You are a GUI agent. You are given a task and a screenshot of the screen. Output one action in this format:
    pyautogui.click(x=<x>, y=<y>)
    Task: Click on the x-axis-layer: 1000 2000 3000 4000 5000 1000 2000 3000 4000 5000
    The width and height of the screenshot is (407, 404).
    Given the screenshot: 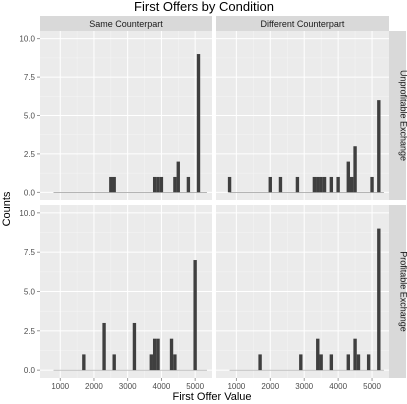 What is the action you would take?
    pyautogui.click(x=216, y=384)
    